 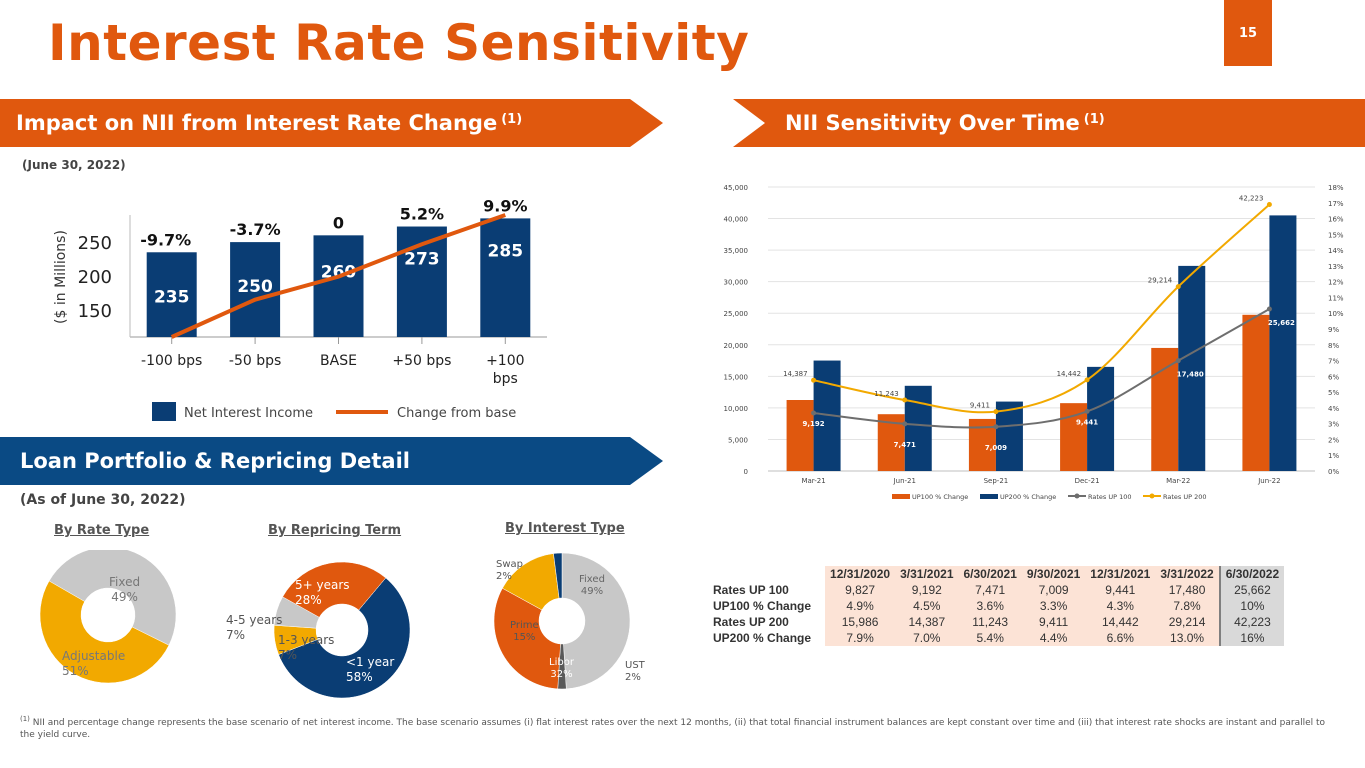 What do you see at coordinates (505, 379) in the screenshot?
I see `x-tick-label: bps` at bounding box center [505, 379].